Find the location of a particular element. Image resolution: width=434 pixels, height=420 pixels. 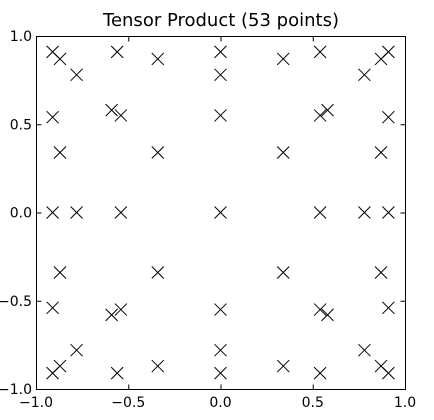

x-tick-label: 1.0 is located at coordinates (405, 403).